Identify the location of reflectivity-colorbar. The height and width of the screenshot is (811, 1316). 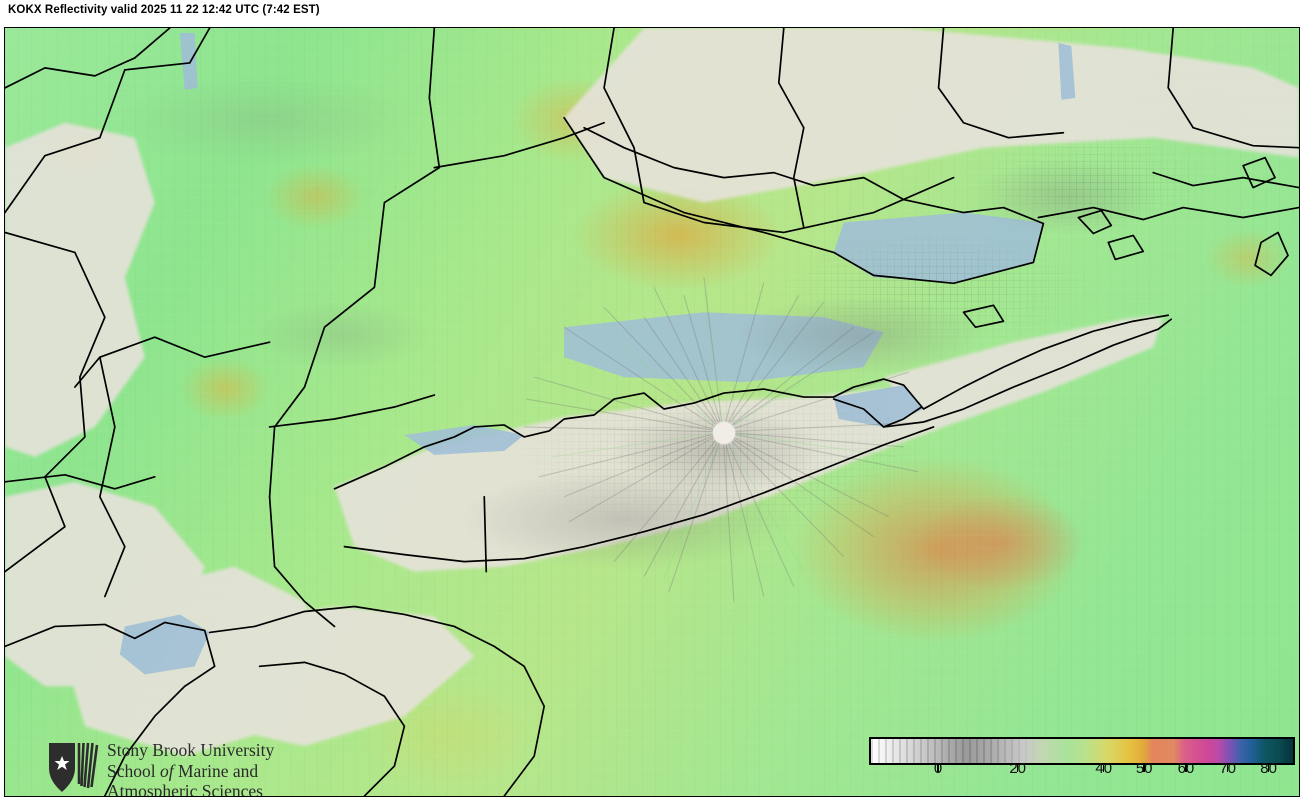
(1082, 751).